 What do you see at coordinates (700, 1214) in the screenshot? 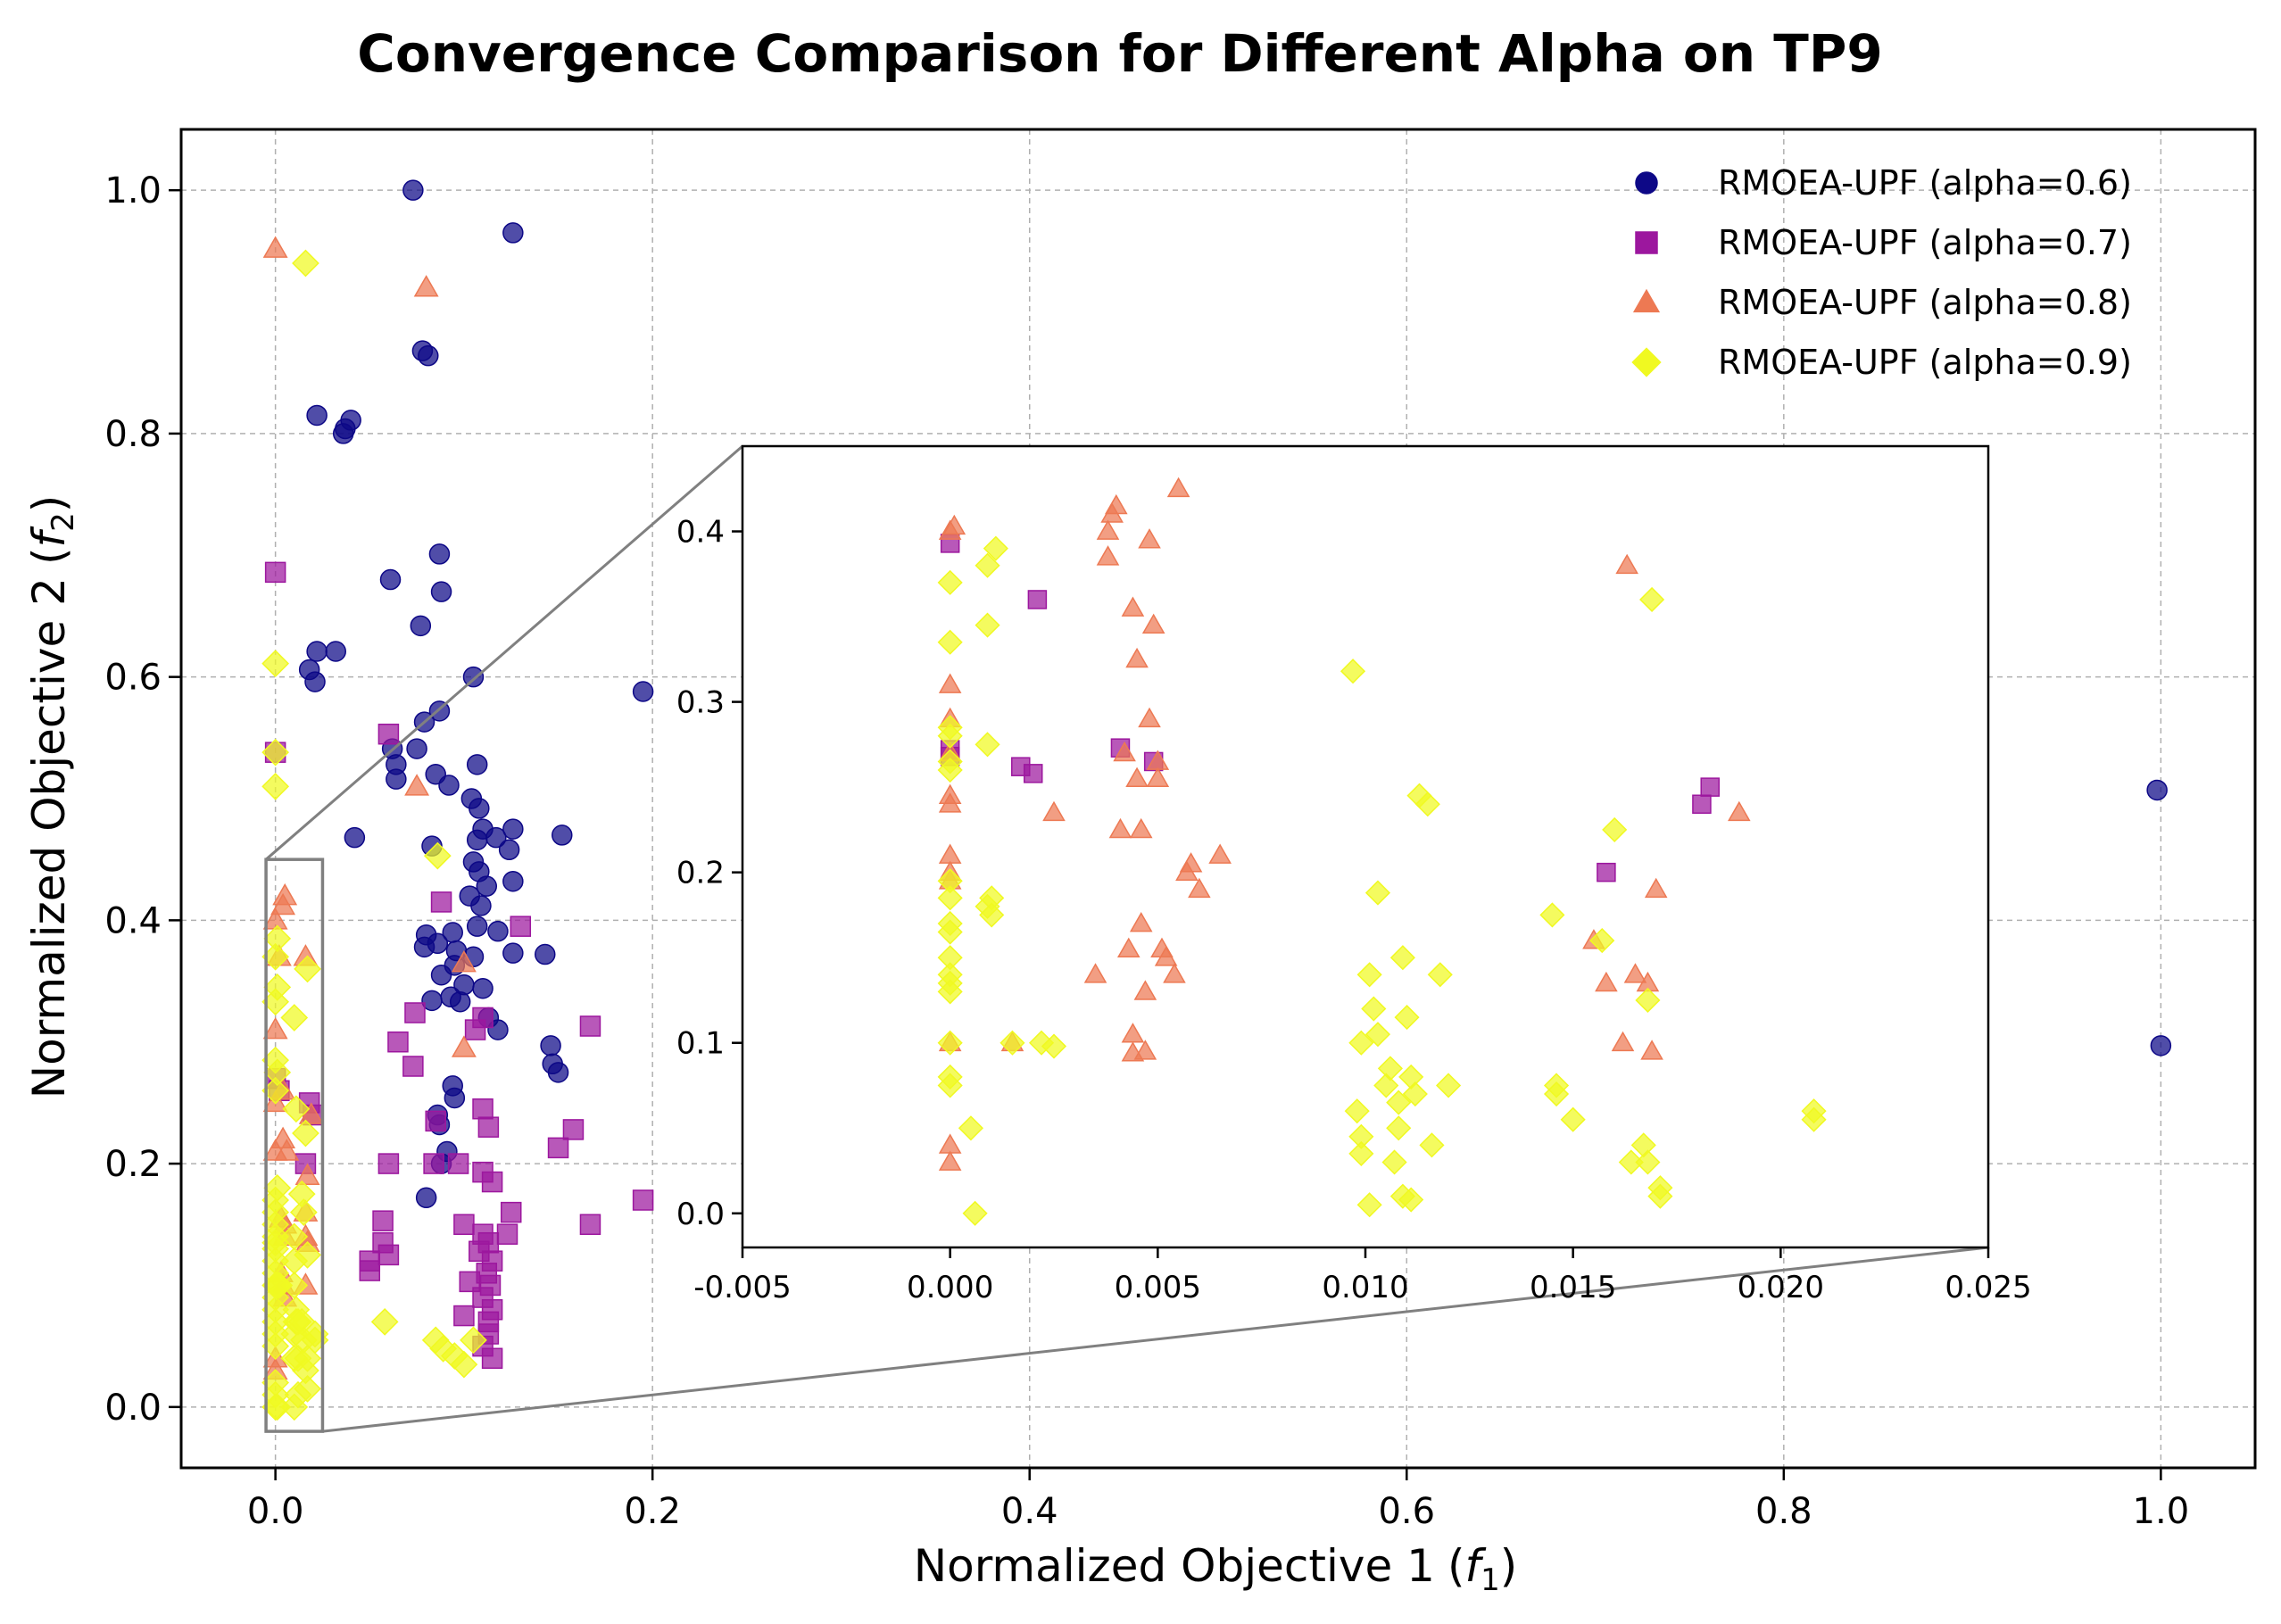
I see `inset-y-tick-label: 0.0` at bounding box center [700, 1214].